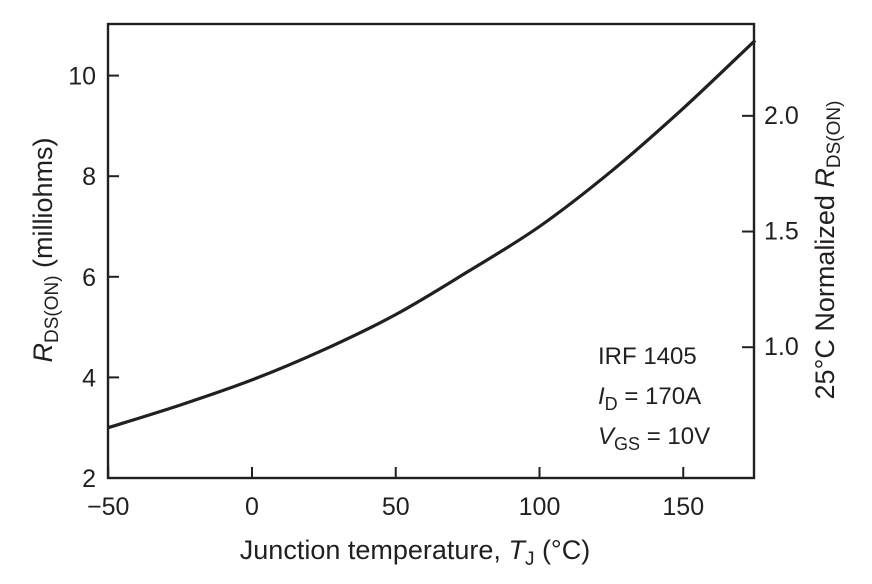 The height and width of the screenshot is (584, 872). What do you see at coordinates (45, 249) in the screenshot?
I see `y-axis-label-left: RDS(ON) (milliohms)` at bounding box center [45, 249].